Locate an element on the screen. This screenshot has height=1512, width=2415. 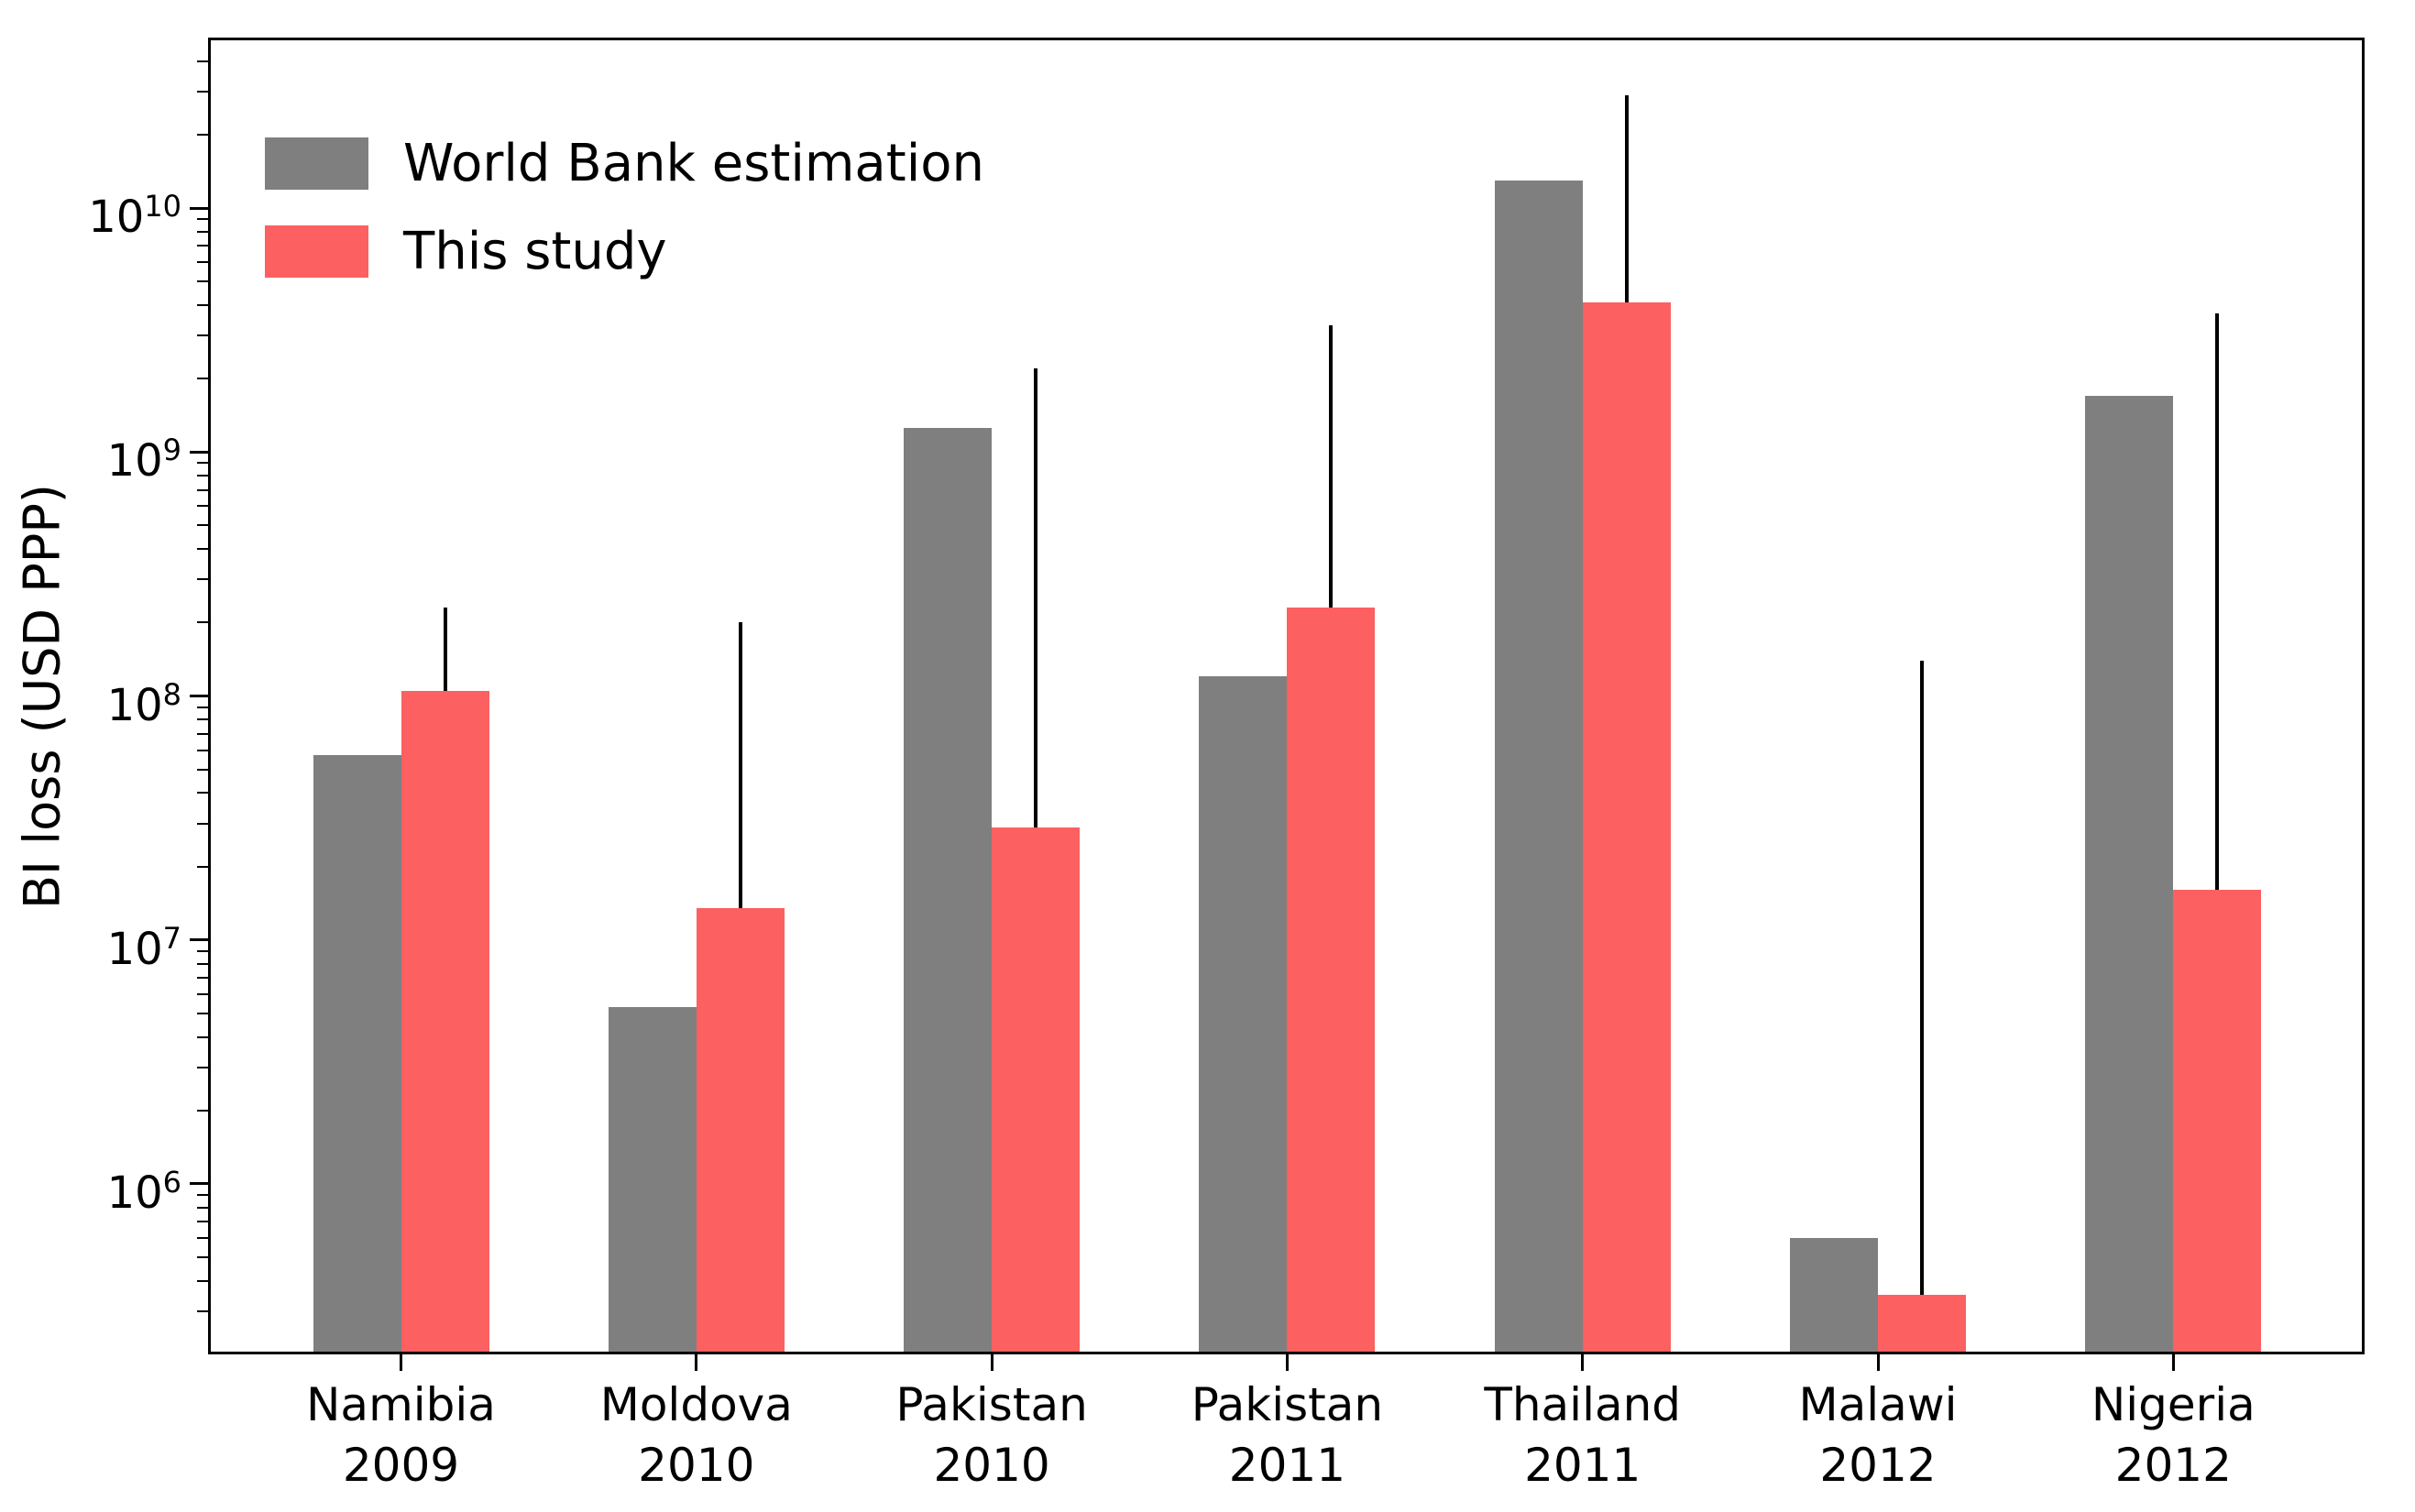
y-tick-label: 108 is located at coordinates (143, 703).